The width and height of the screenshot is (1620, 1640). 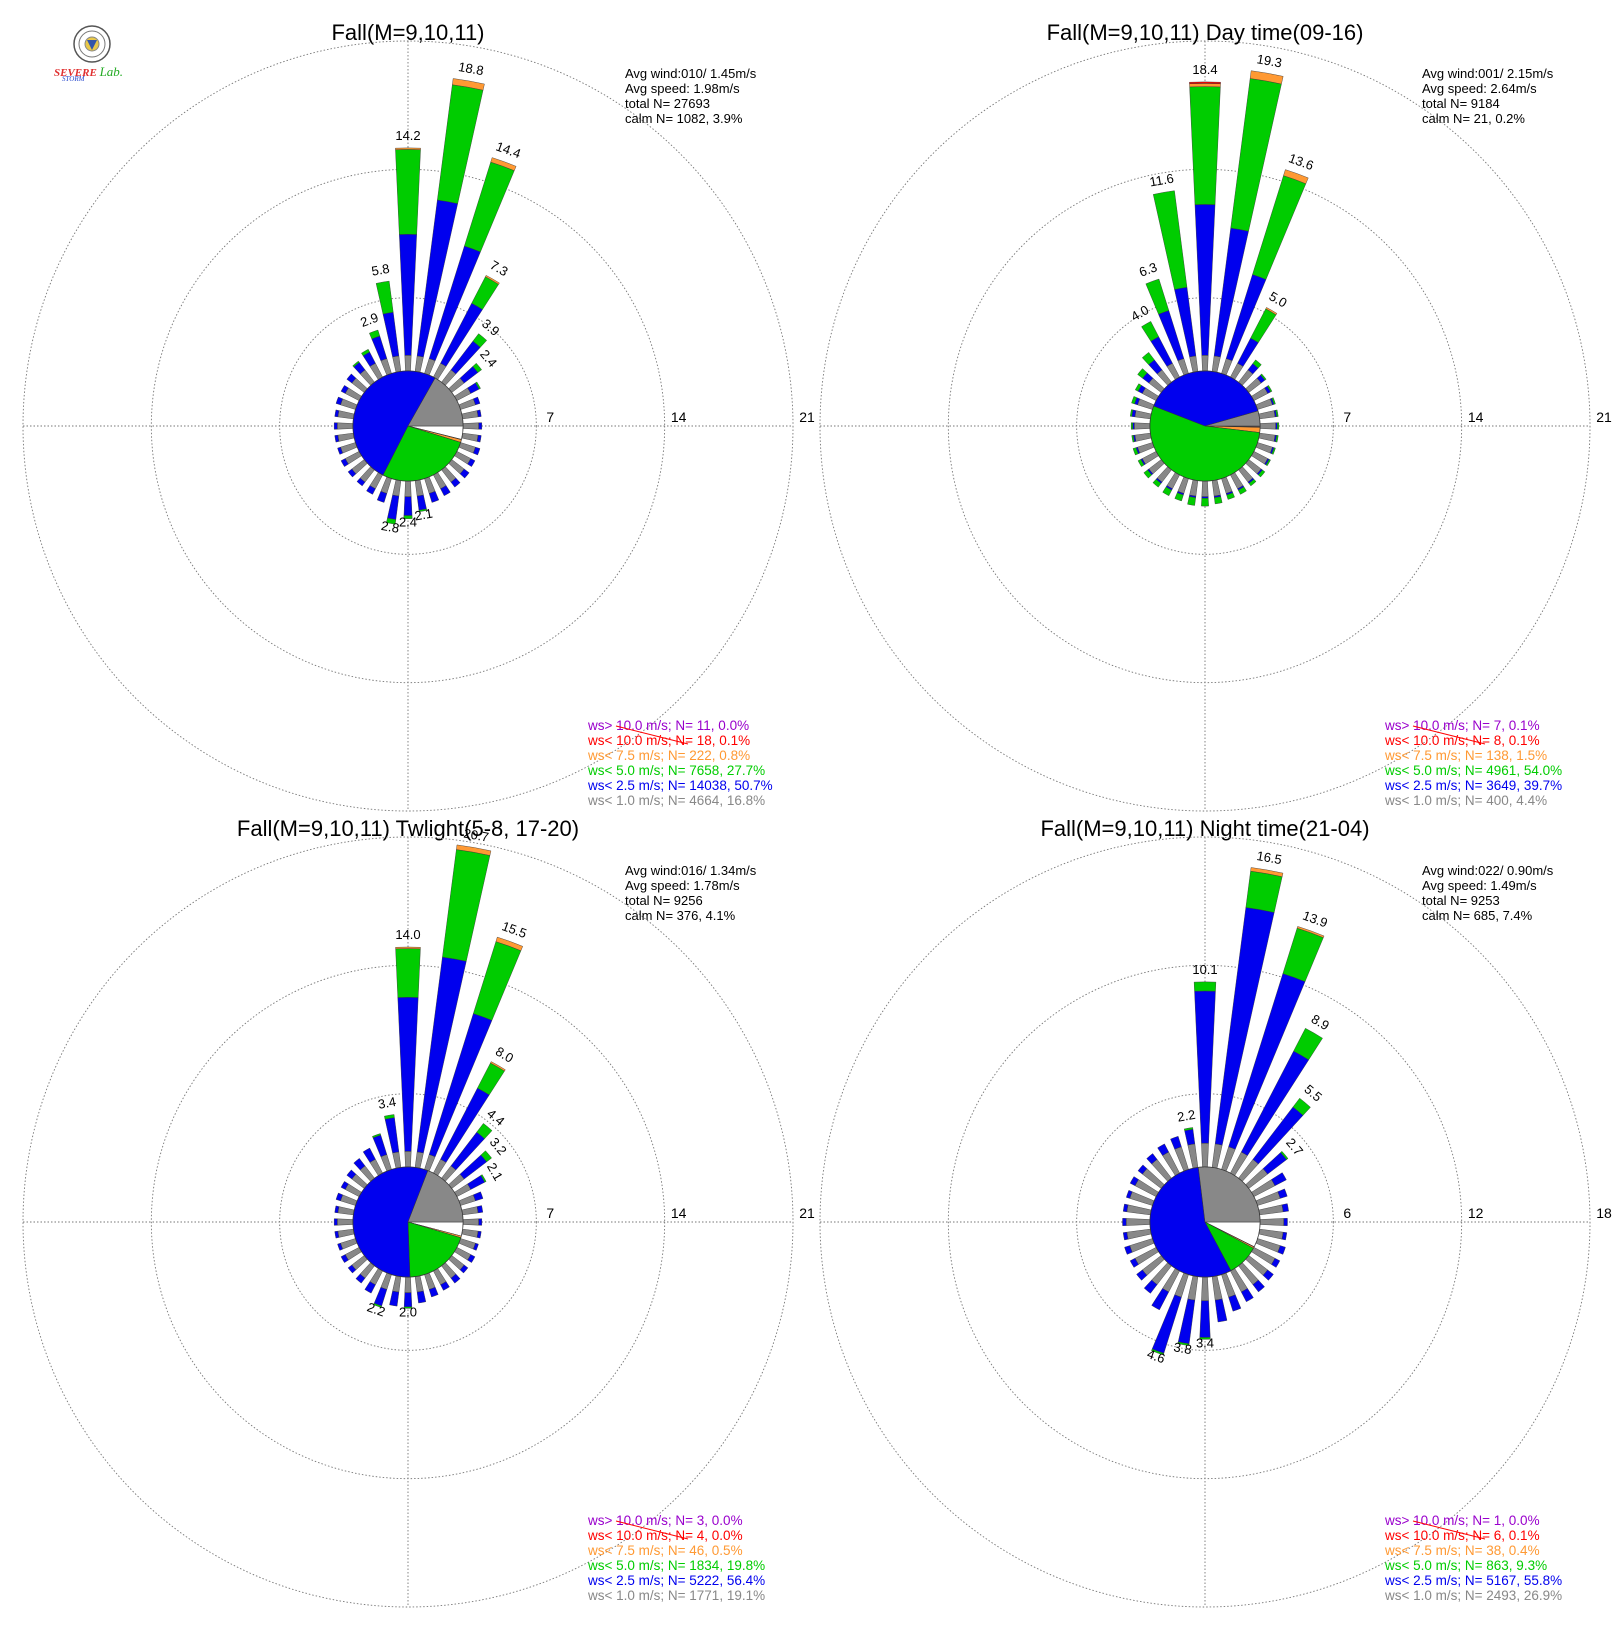 I want to click on bar-value-label: 8.9, so click(x=1320, y=1022).